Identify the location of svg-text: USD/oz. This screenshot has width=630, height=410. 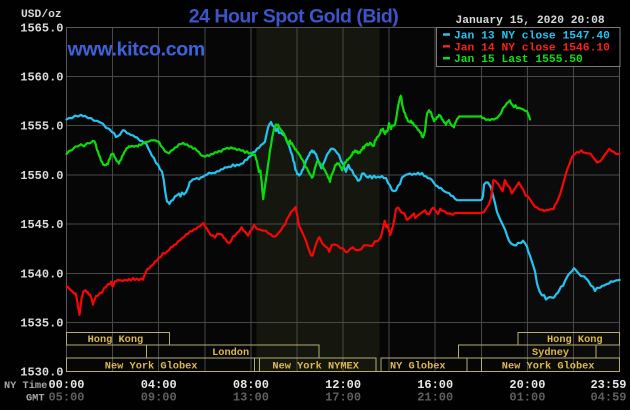
(41, 15).